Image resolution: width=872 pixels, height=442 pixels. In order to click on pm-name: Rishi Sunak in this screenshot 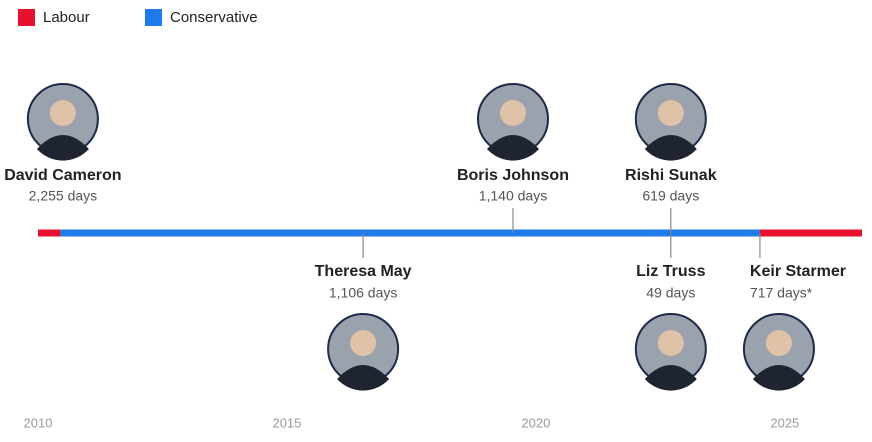, I will do `click(671, 175)`.